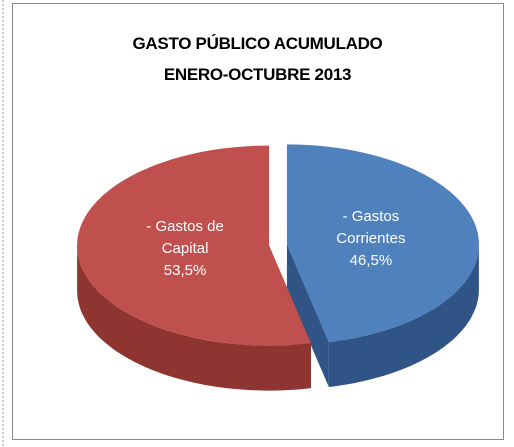 This screenshot has width=514, height=447. Describe the element at coordinates (185, 271) in the screenshot. I see `slice-value-label: 53,5%` at that location.